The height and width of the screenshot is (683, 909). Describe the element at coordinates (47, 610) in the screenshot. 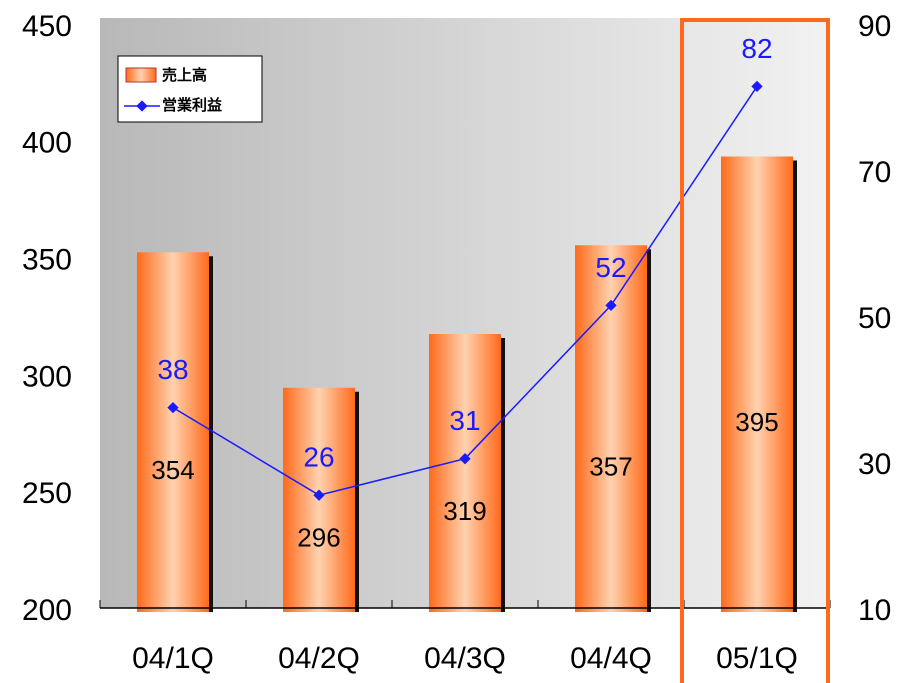

I see `y-tick-label: 200` at that location.